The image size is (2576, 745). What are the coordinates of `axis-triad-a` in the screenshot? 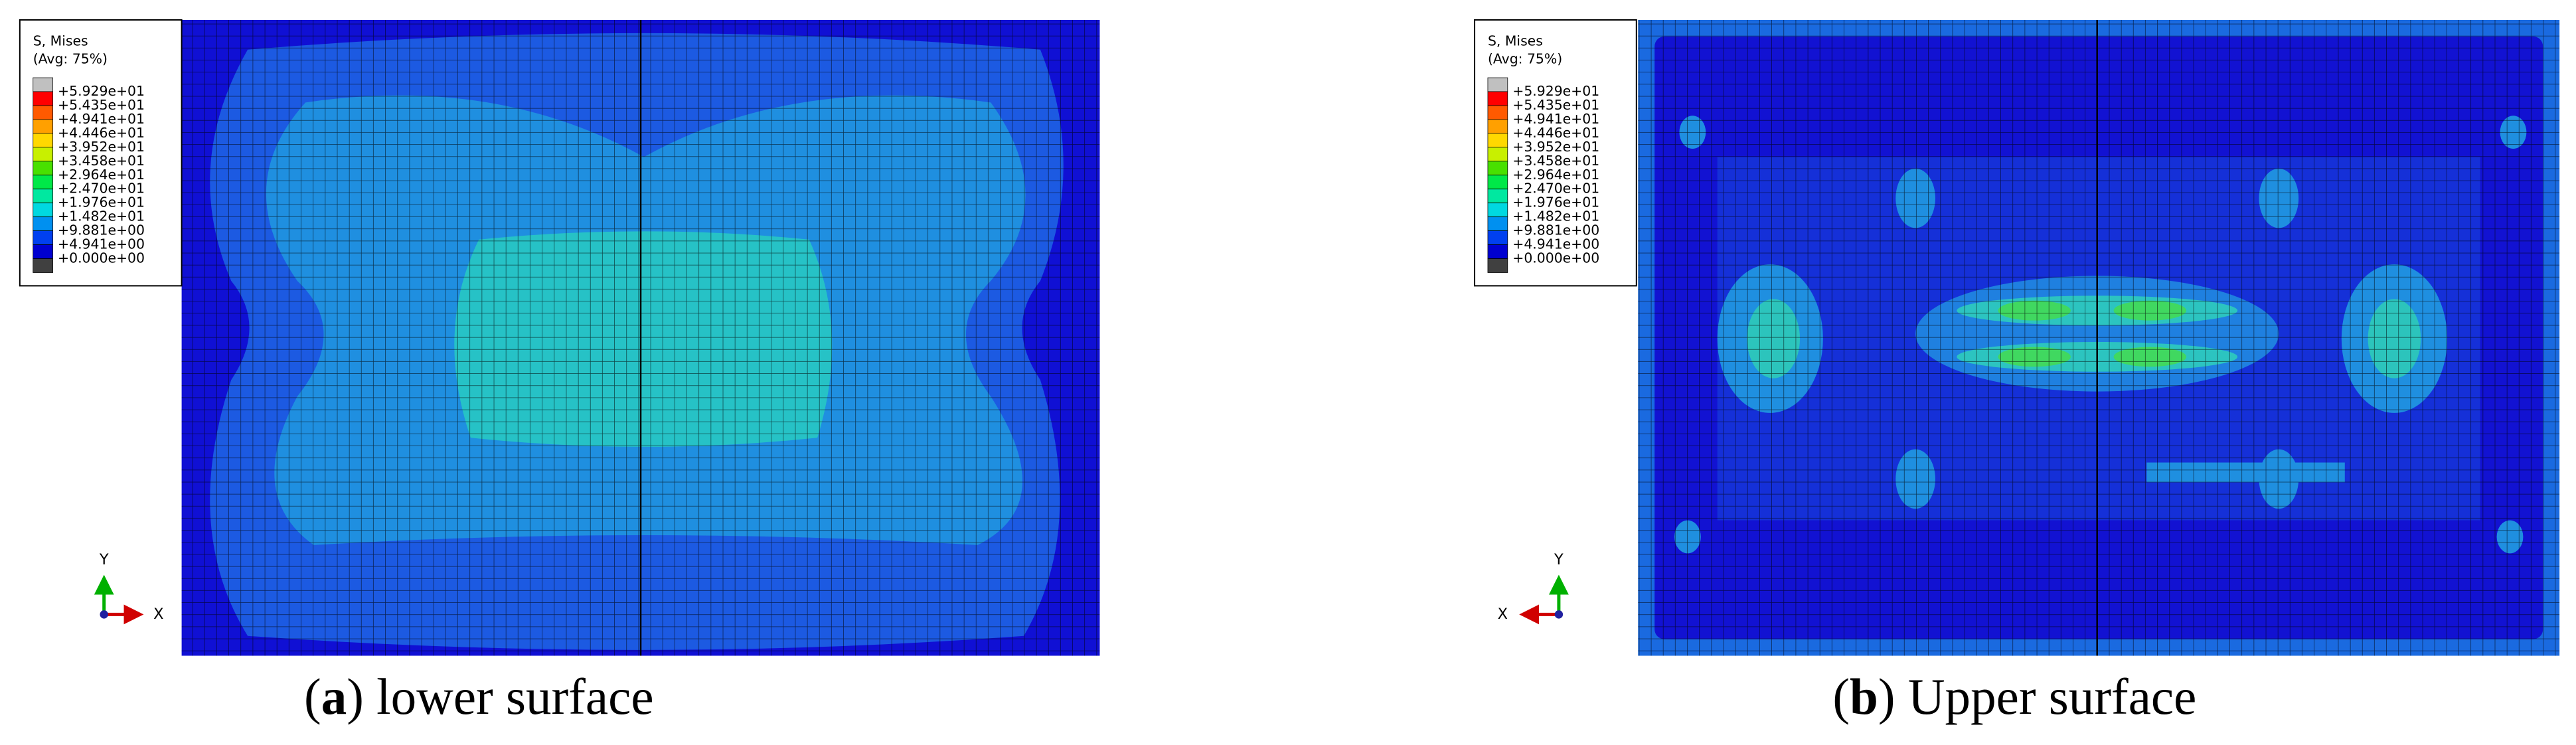 It's located at (119, 599).